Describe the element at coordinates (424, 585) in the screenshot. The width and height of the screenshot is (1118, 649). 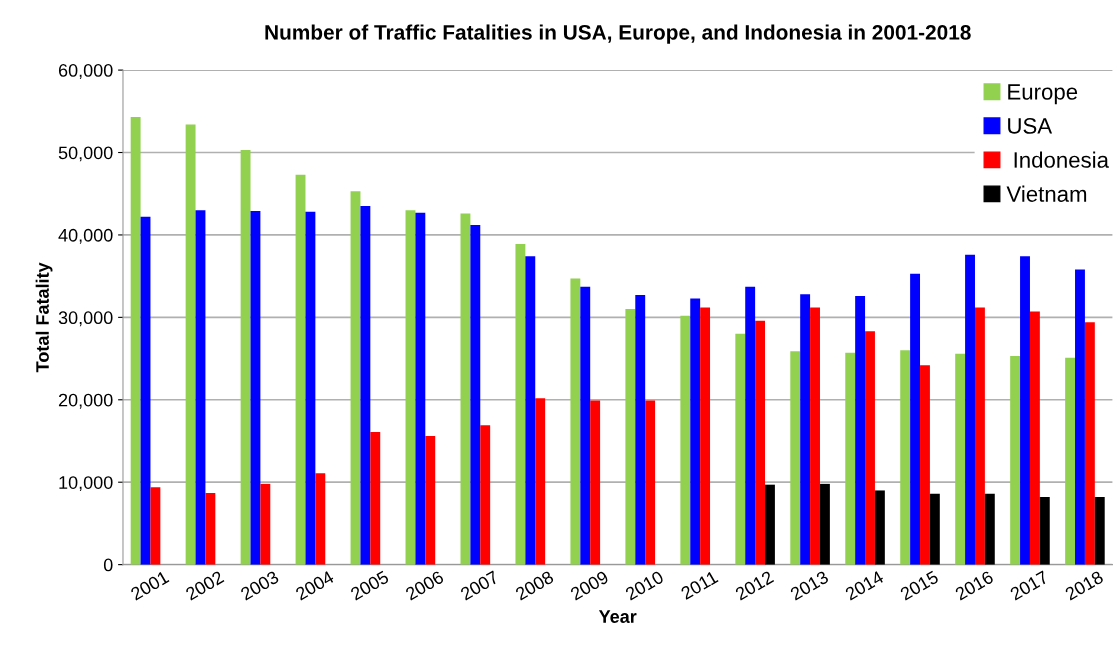
I see `x-tick-label: 2006` at that location.